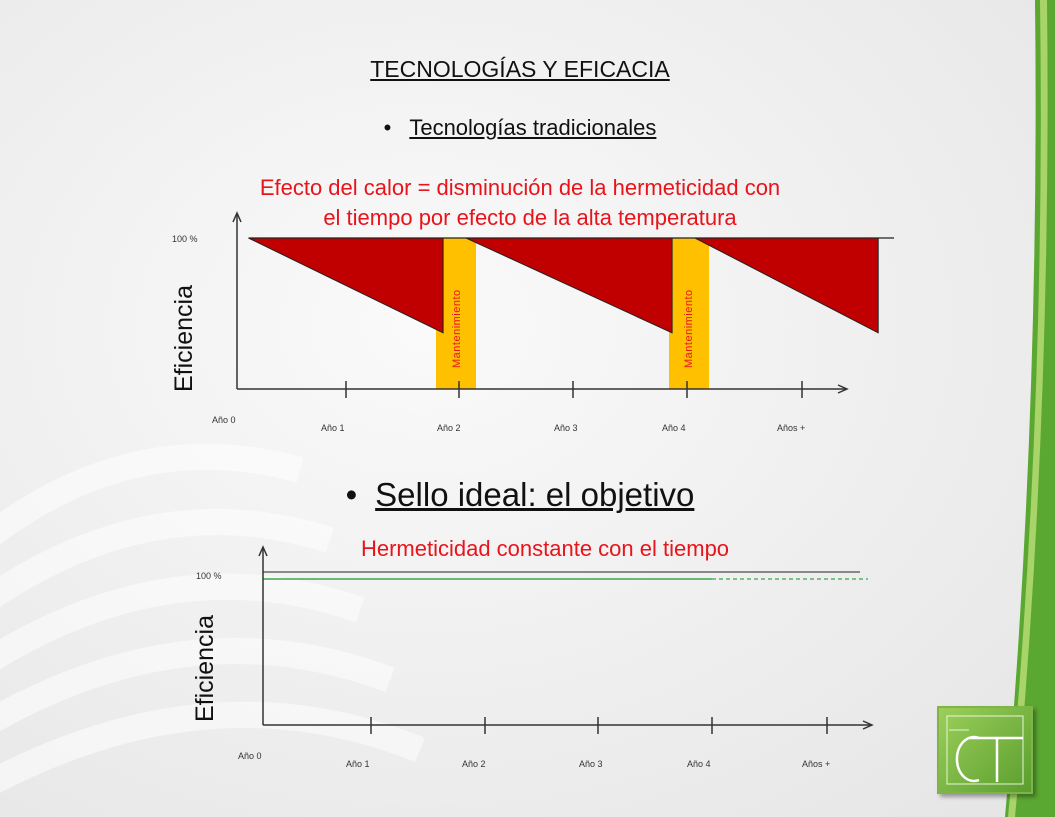 This screenshot has height=817, width=1055. What do you see at coordinates (816, 764) in the screenshot?
I see `chart2-x-label-5: Años +` at bounding box center [816, 764].